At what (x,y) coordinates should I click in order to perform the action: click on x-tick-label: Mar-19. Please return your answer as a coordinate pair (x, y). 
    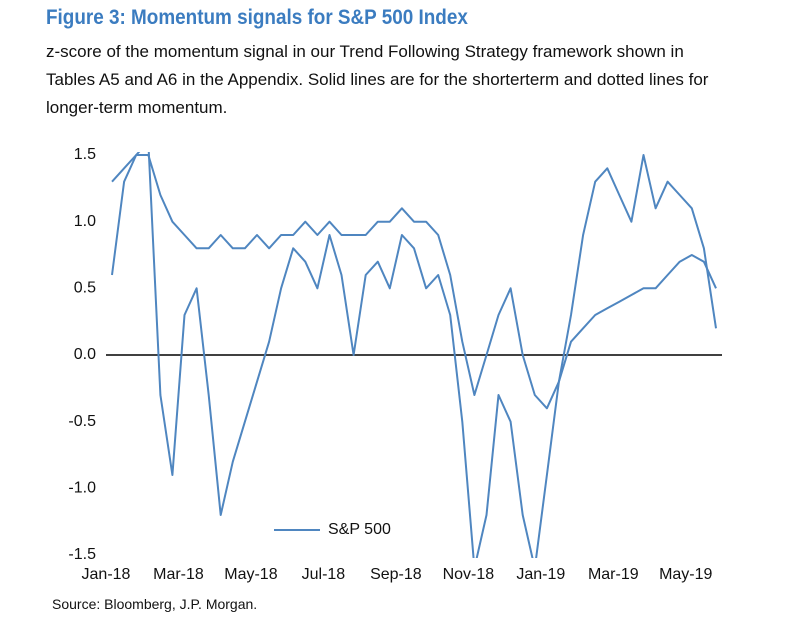
    Looking at the image, I should click on (613, 574).